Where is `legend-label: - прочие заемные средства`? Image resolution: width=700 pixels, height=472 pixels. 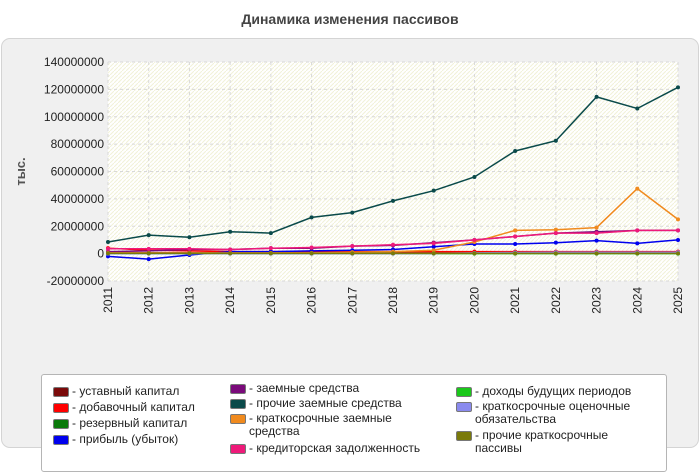 legend-label: - прочие заемные средства is located at coordinates (325, 403).